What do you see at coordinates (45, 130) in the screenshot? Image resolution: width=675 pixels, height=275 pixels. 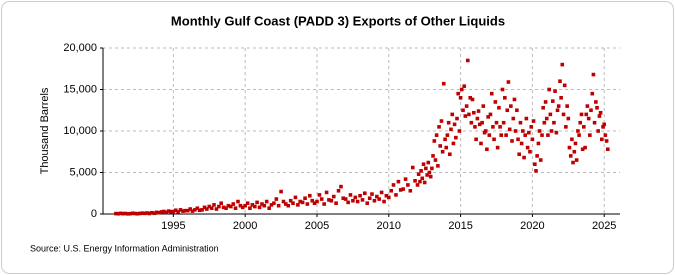 I see `y-axis-label: Thousand Barrels` at bounding box center [45, 130].